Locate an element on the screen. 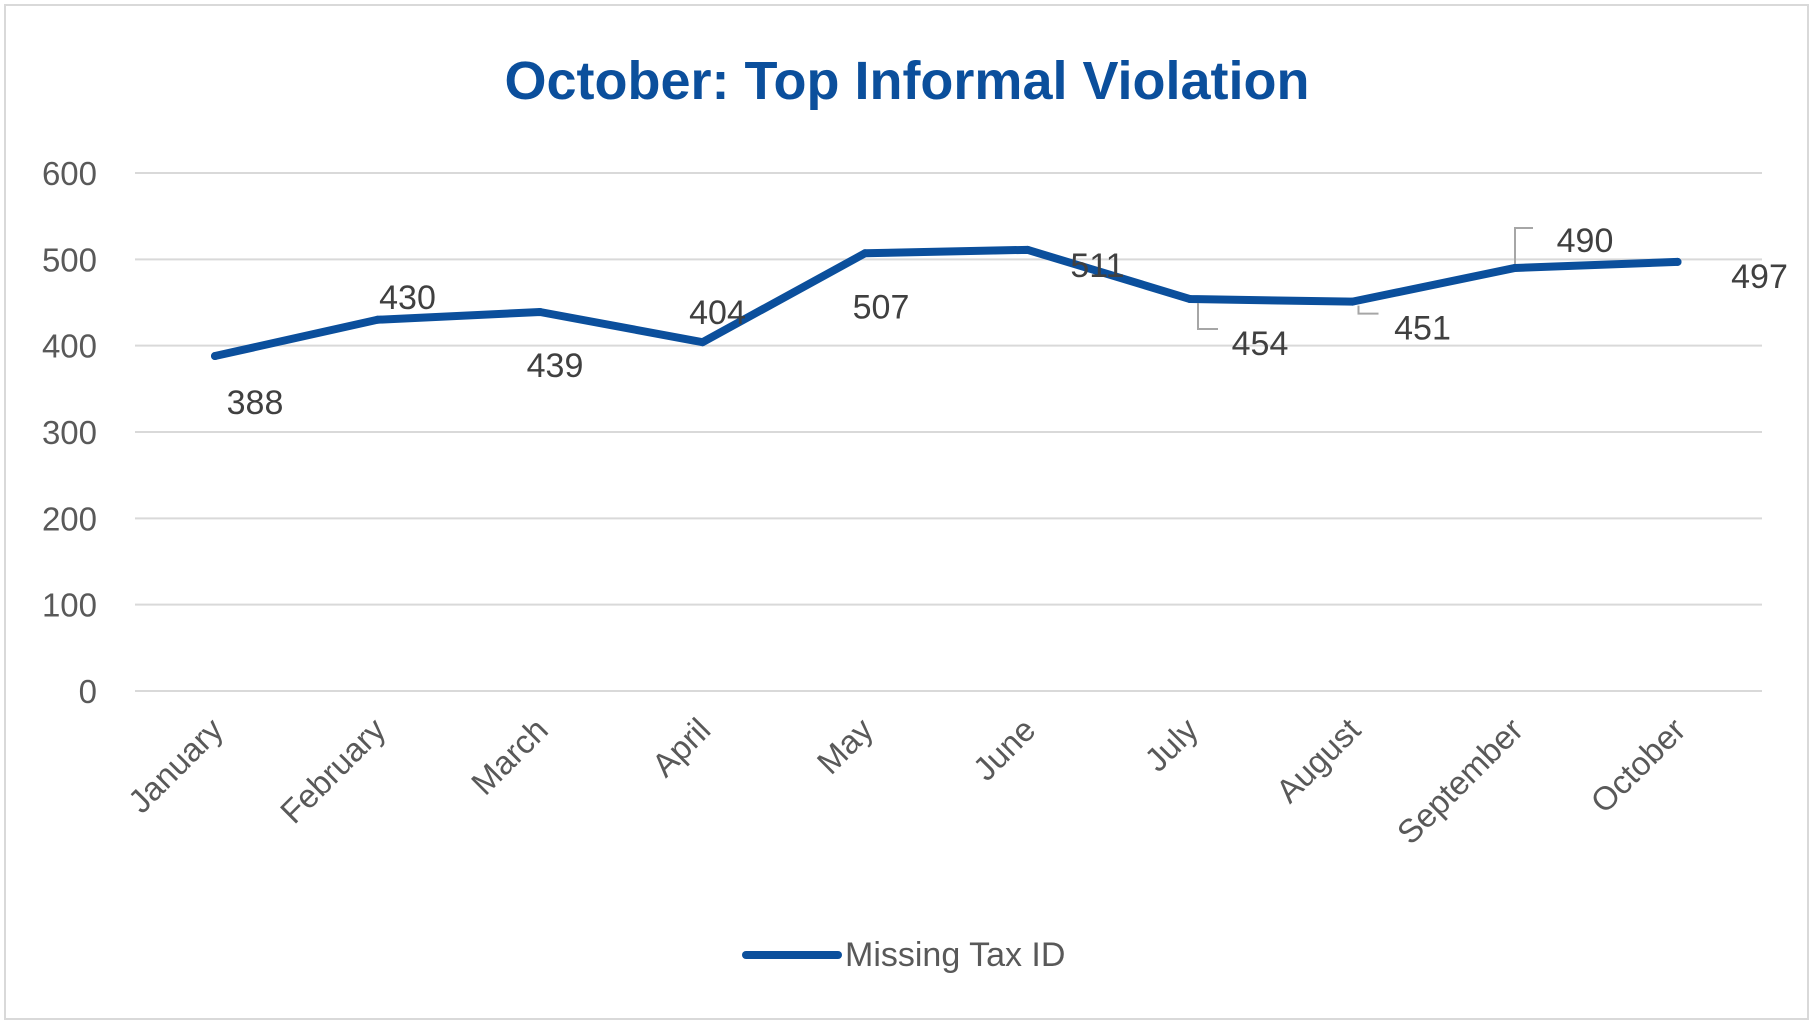 The width and height of the screenshot is (1815, 1026). x-tick-label: July is located at coordinates (1171, 744).